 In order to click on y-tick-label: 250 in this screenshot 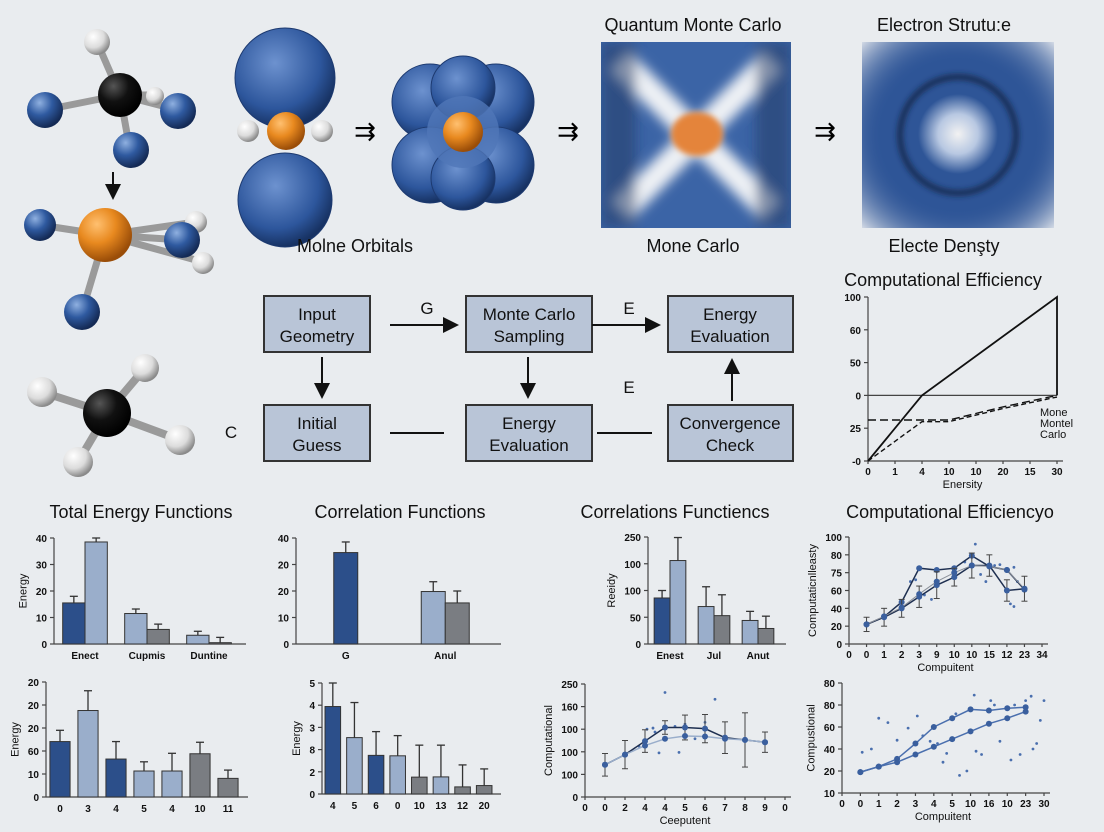, I will do `click(632, 538)`.